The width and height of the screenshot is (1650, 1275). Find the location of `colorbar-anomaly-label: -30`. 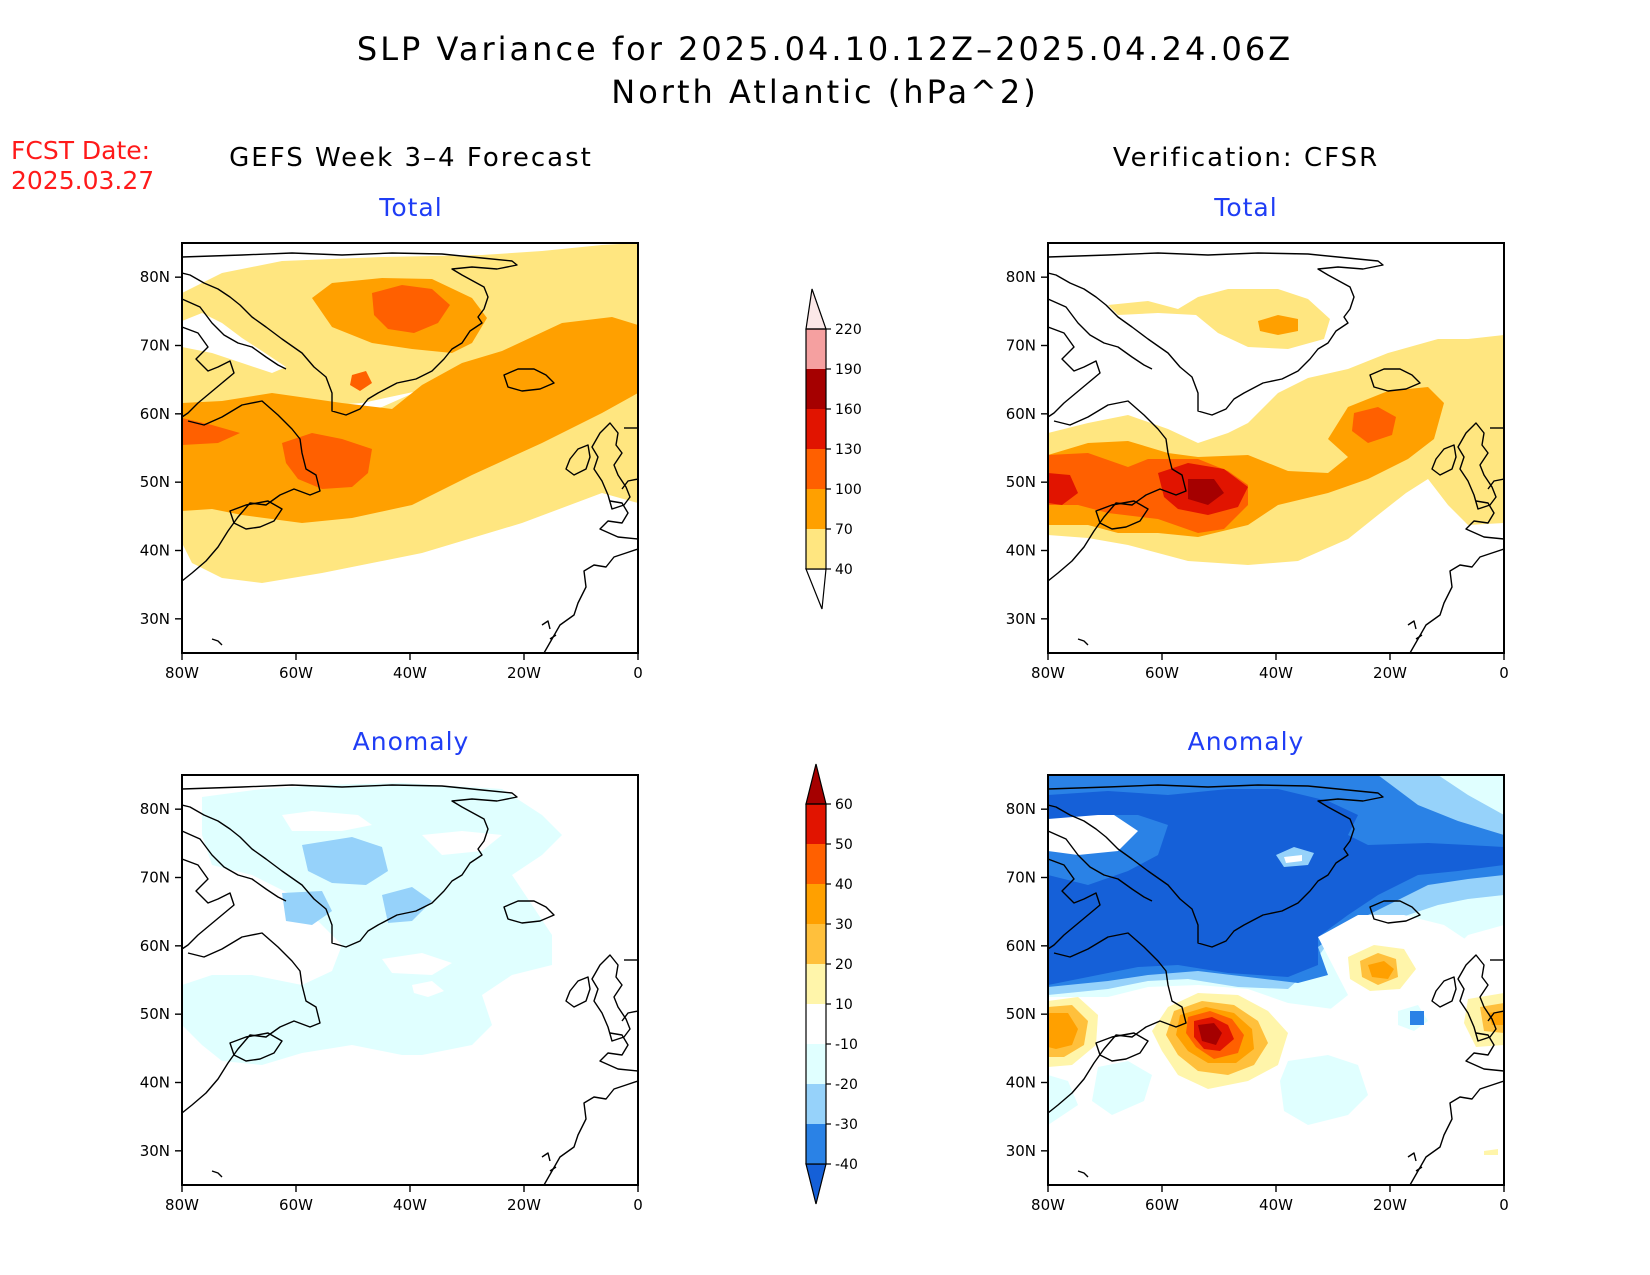

colorbar-anomaly-label: -30 is located at coordinates (846, 1125).